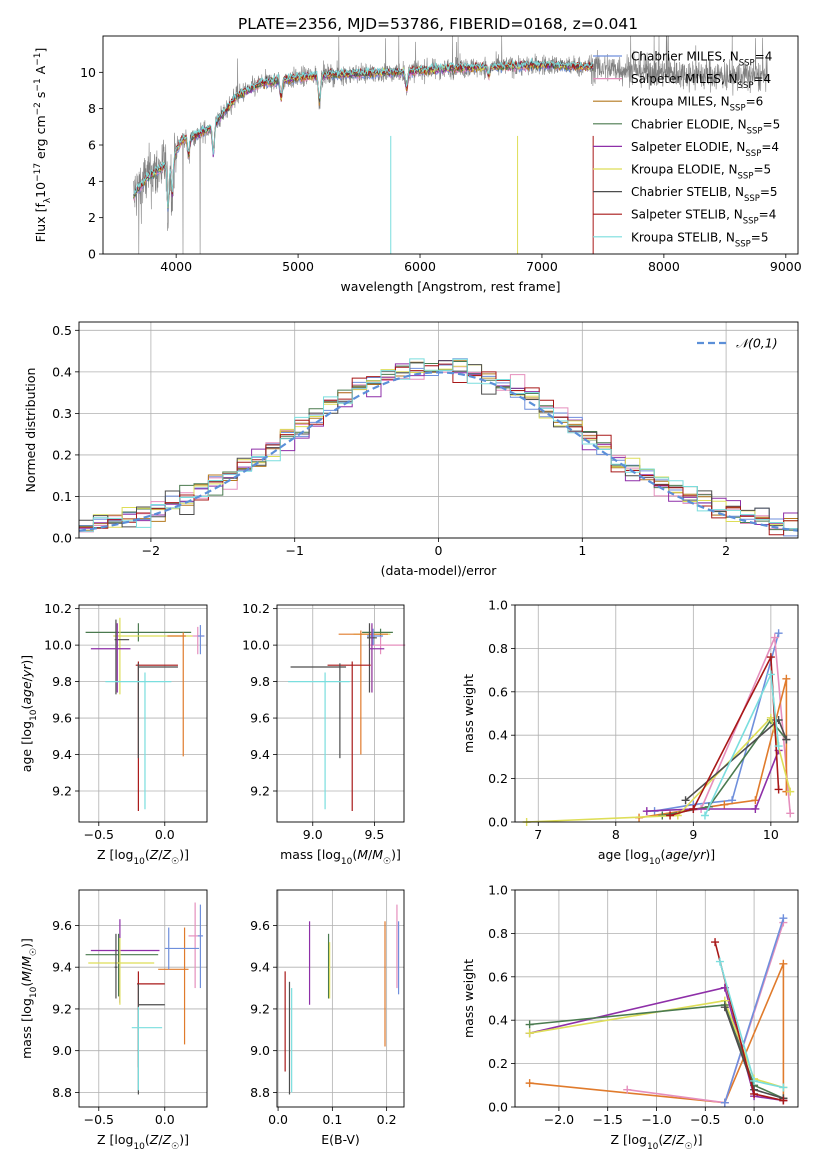  I want to click on y-tick-label: 0.2, so click(498, 778).